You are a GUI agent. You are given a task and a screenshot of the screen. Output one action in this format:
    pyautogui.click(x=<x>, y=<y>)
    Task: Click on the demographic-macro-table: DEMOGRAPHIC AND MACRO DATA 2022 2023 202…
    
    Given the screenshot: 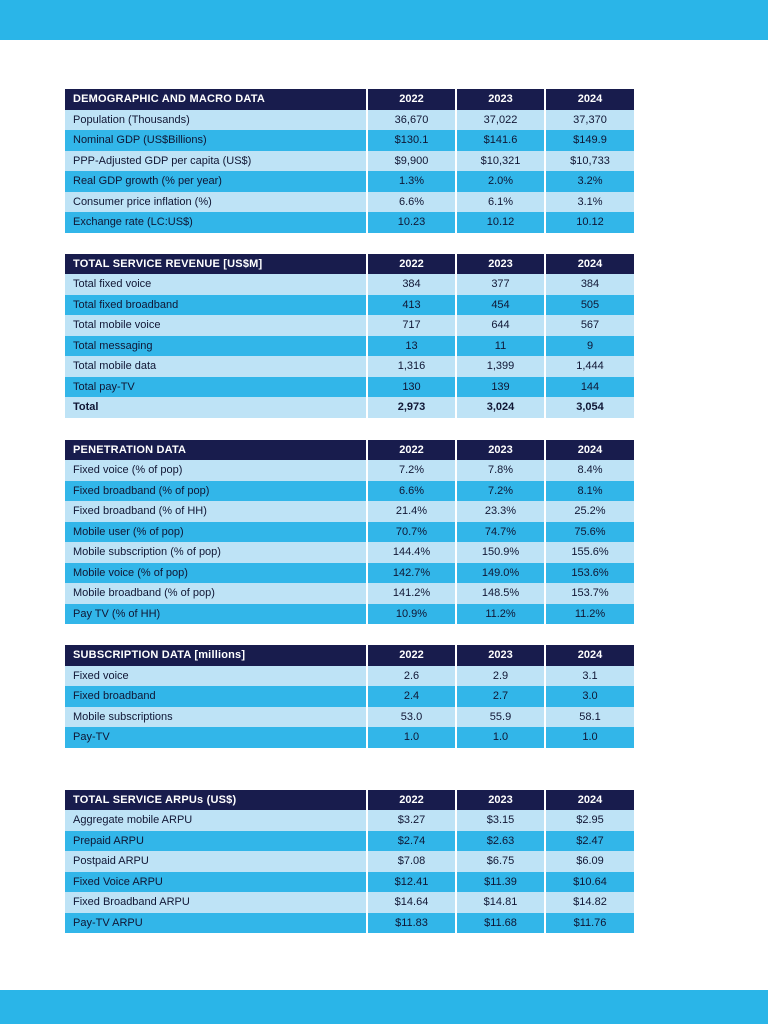 What is the action you would take?
    pyautogui.click(x=349, y=161)
    